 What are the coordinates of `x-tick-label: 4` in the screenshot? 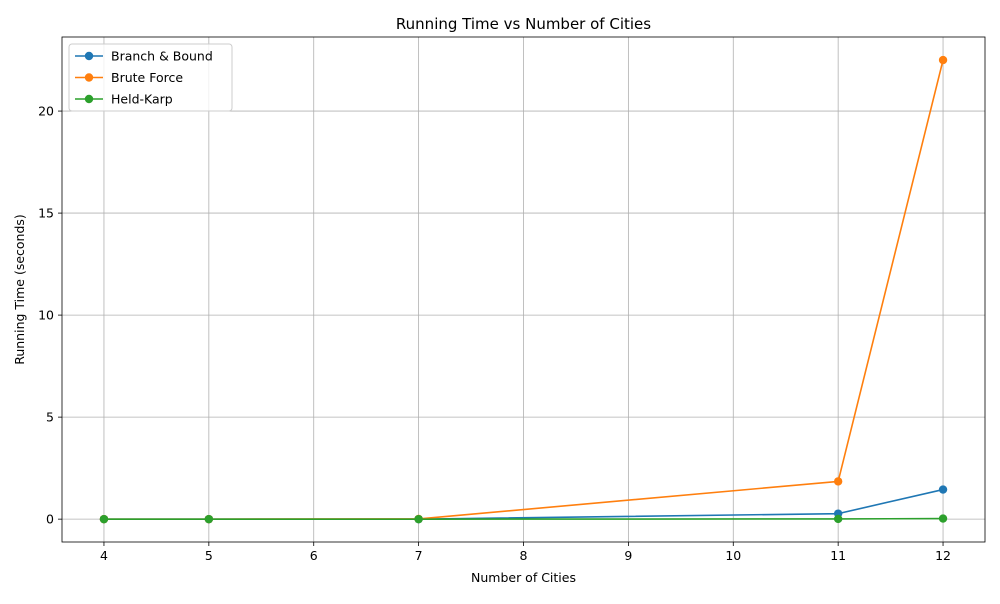 It's located at (104, 555).